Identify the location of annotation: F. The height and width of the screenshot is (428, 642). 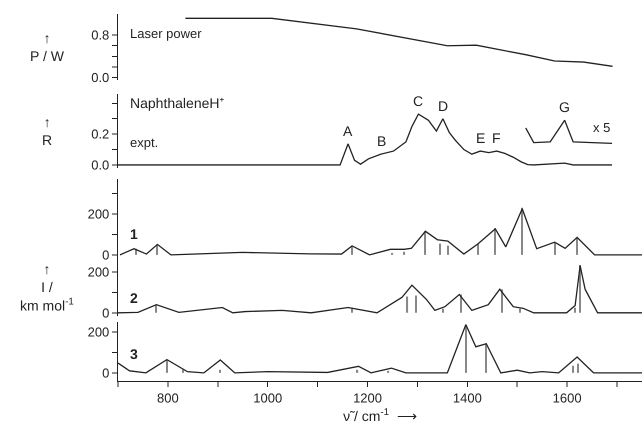
(496, 138).